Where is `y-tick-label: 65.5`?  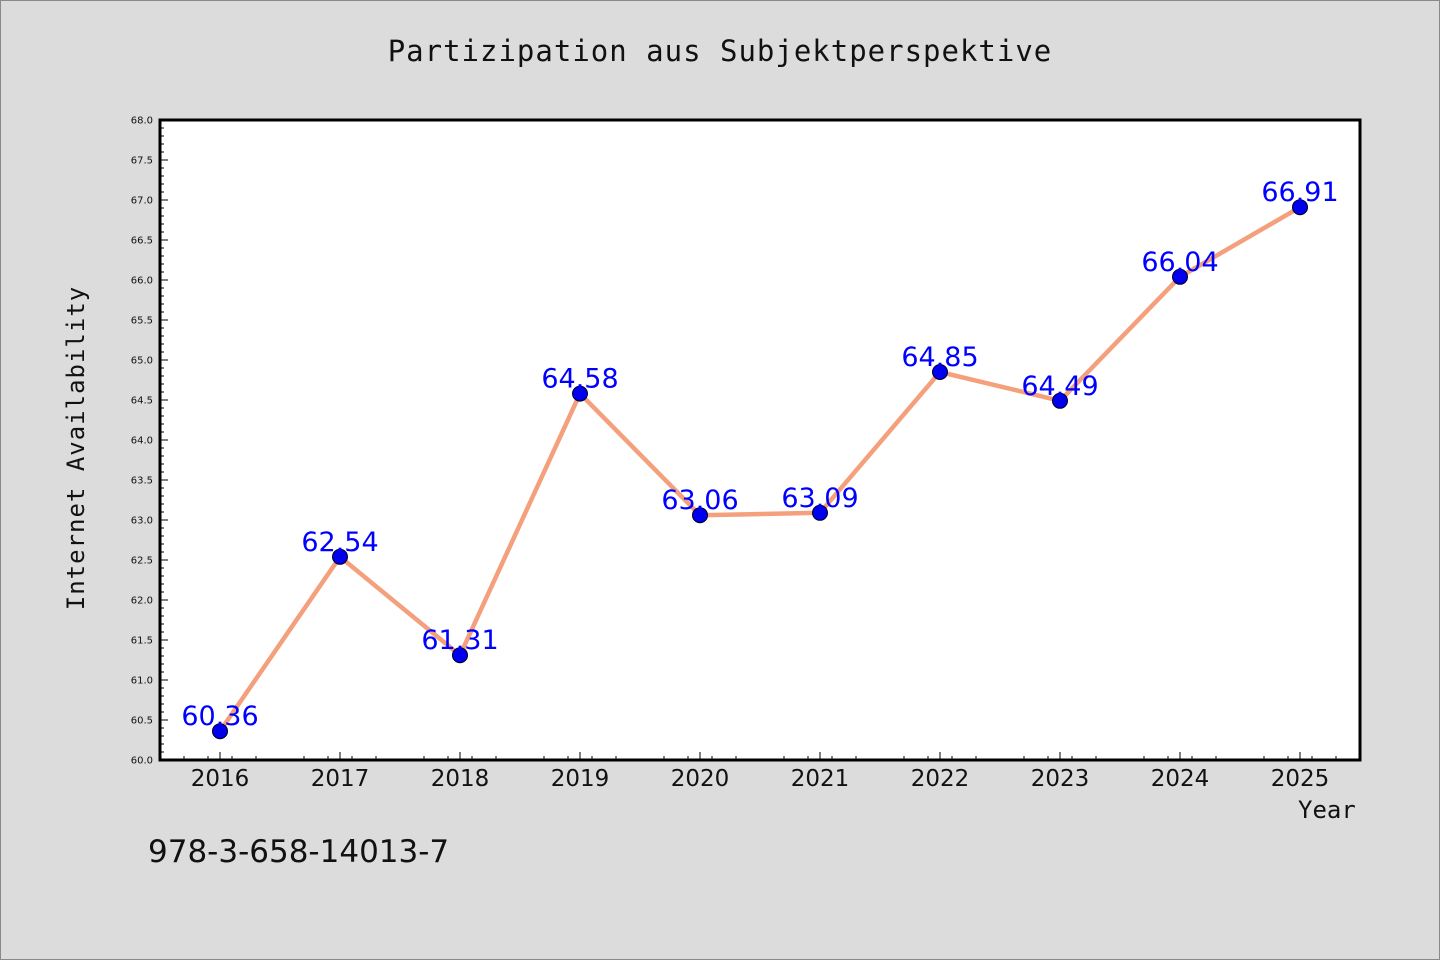
y-tick-label: 65.5 is located at coordinates (142, 321).